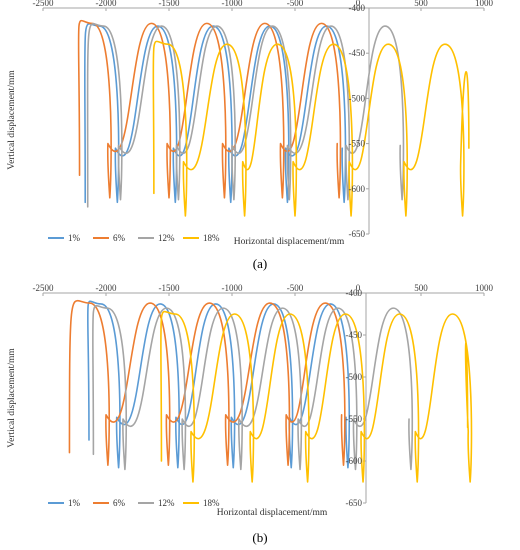 The image size is (520, 550). Describe the element at coordinates (260, 263) in the screenshot. I see `panel-label: (a)` at that location.